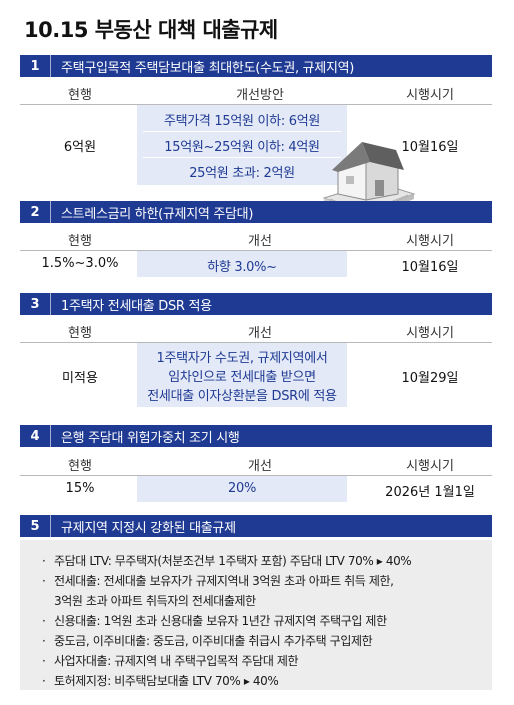 The image size is (514, 705). What do you see at coordinates (242, 377) in the screenshot?
I see `plan-line: 임차인으로 전세대출 받으면` at bounding box center [242, 377].